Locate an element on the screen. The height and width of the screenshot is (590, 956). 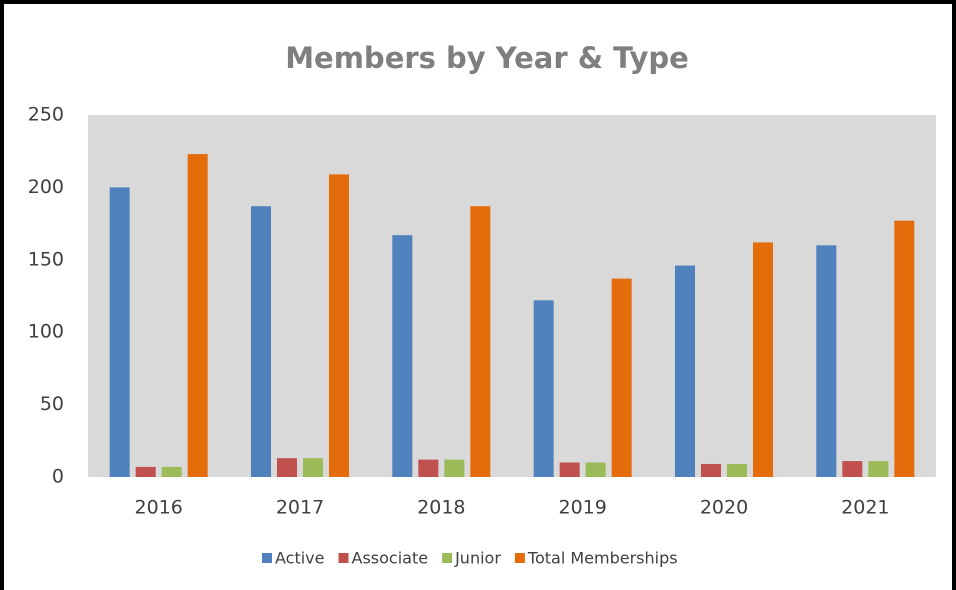
x-tick-label: 2019 is located at coordinates (582, 508).